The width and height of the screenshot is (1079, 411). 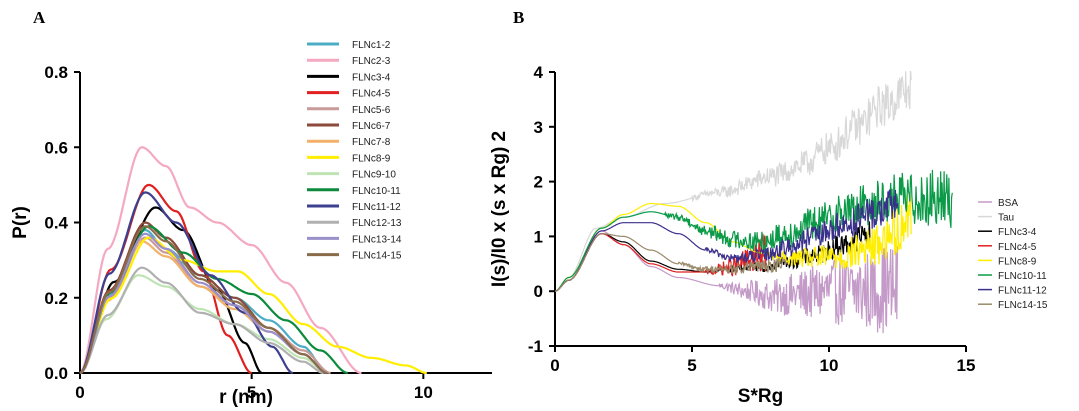 I want to click on panel-a-label: A, so click(x=39, y=17).